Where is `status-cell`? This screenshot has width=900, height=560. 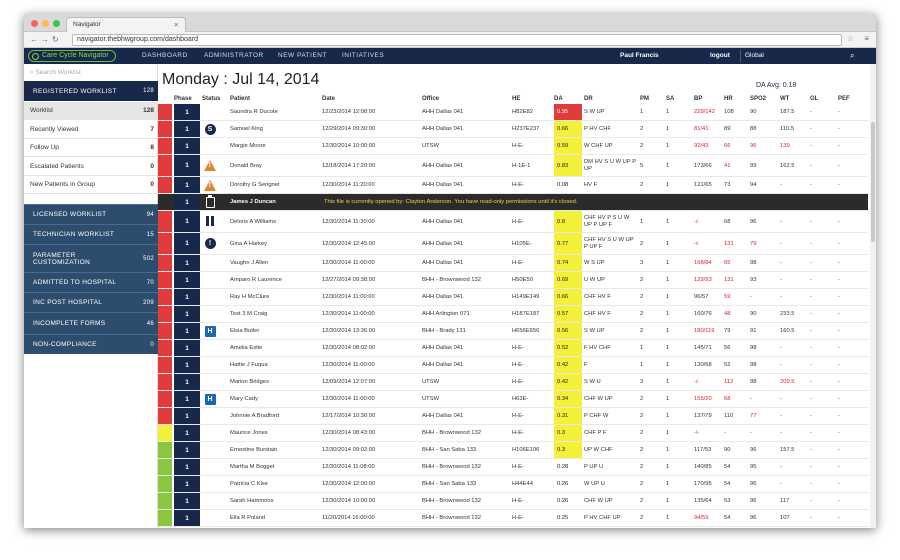
status-cell is located at coordinates (210, 202).